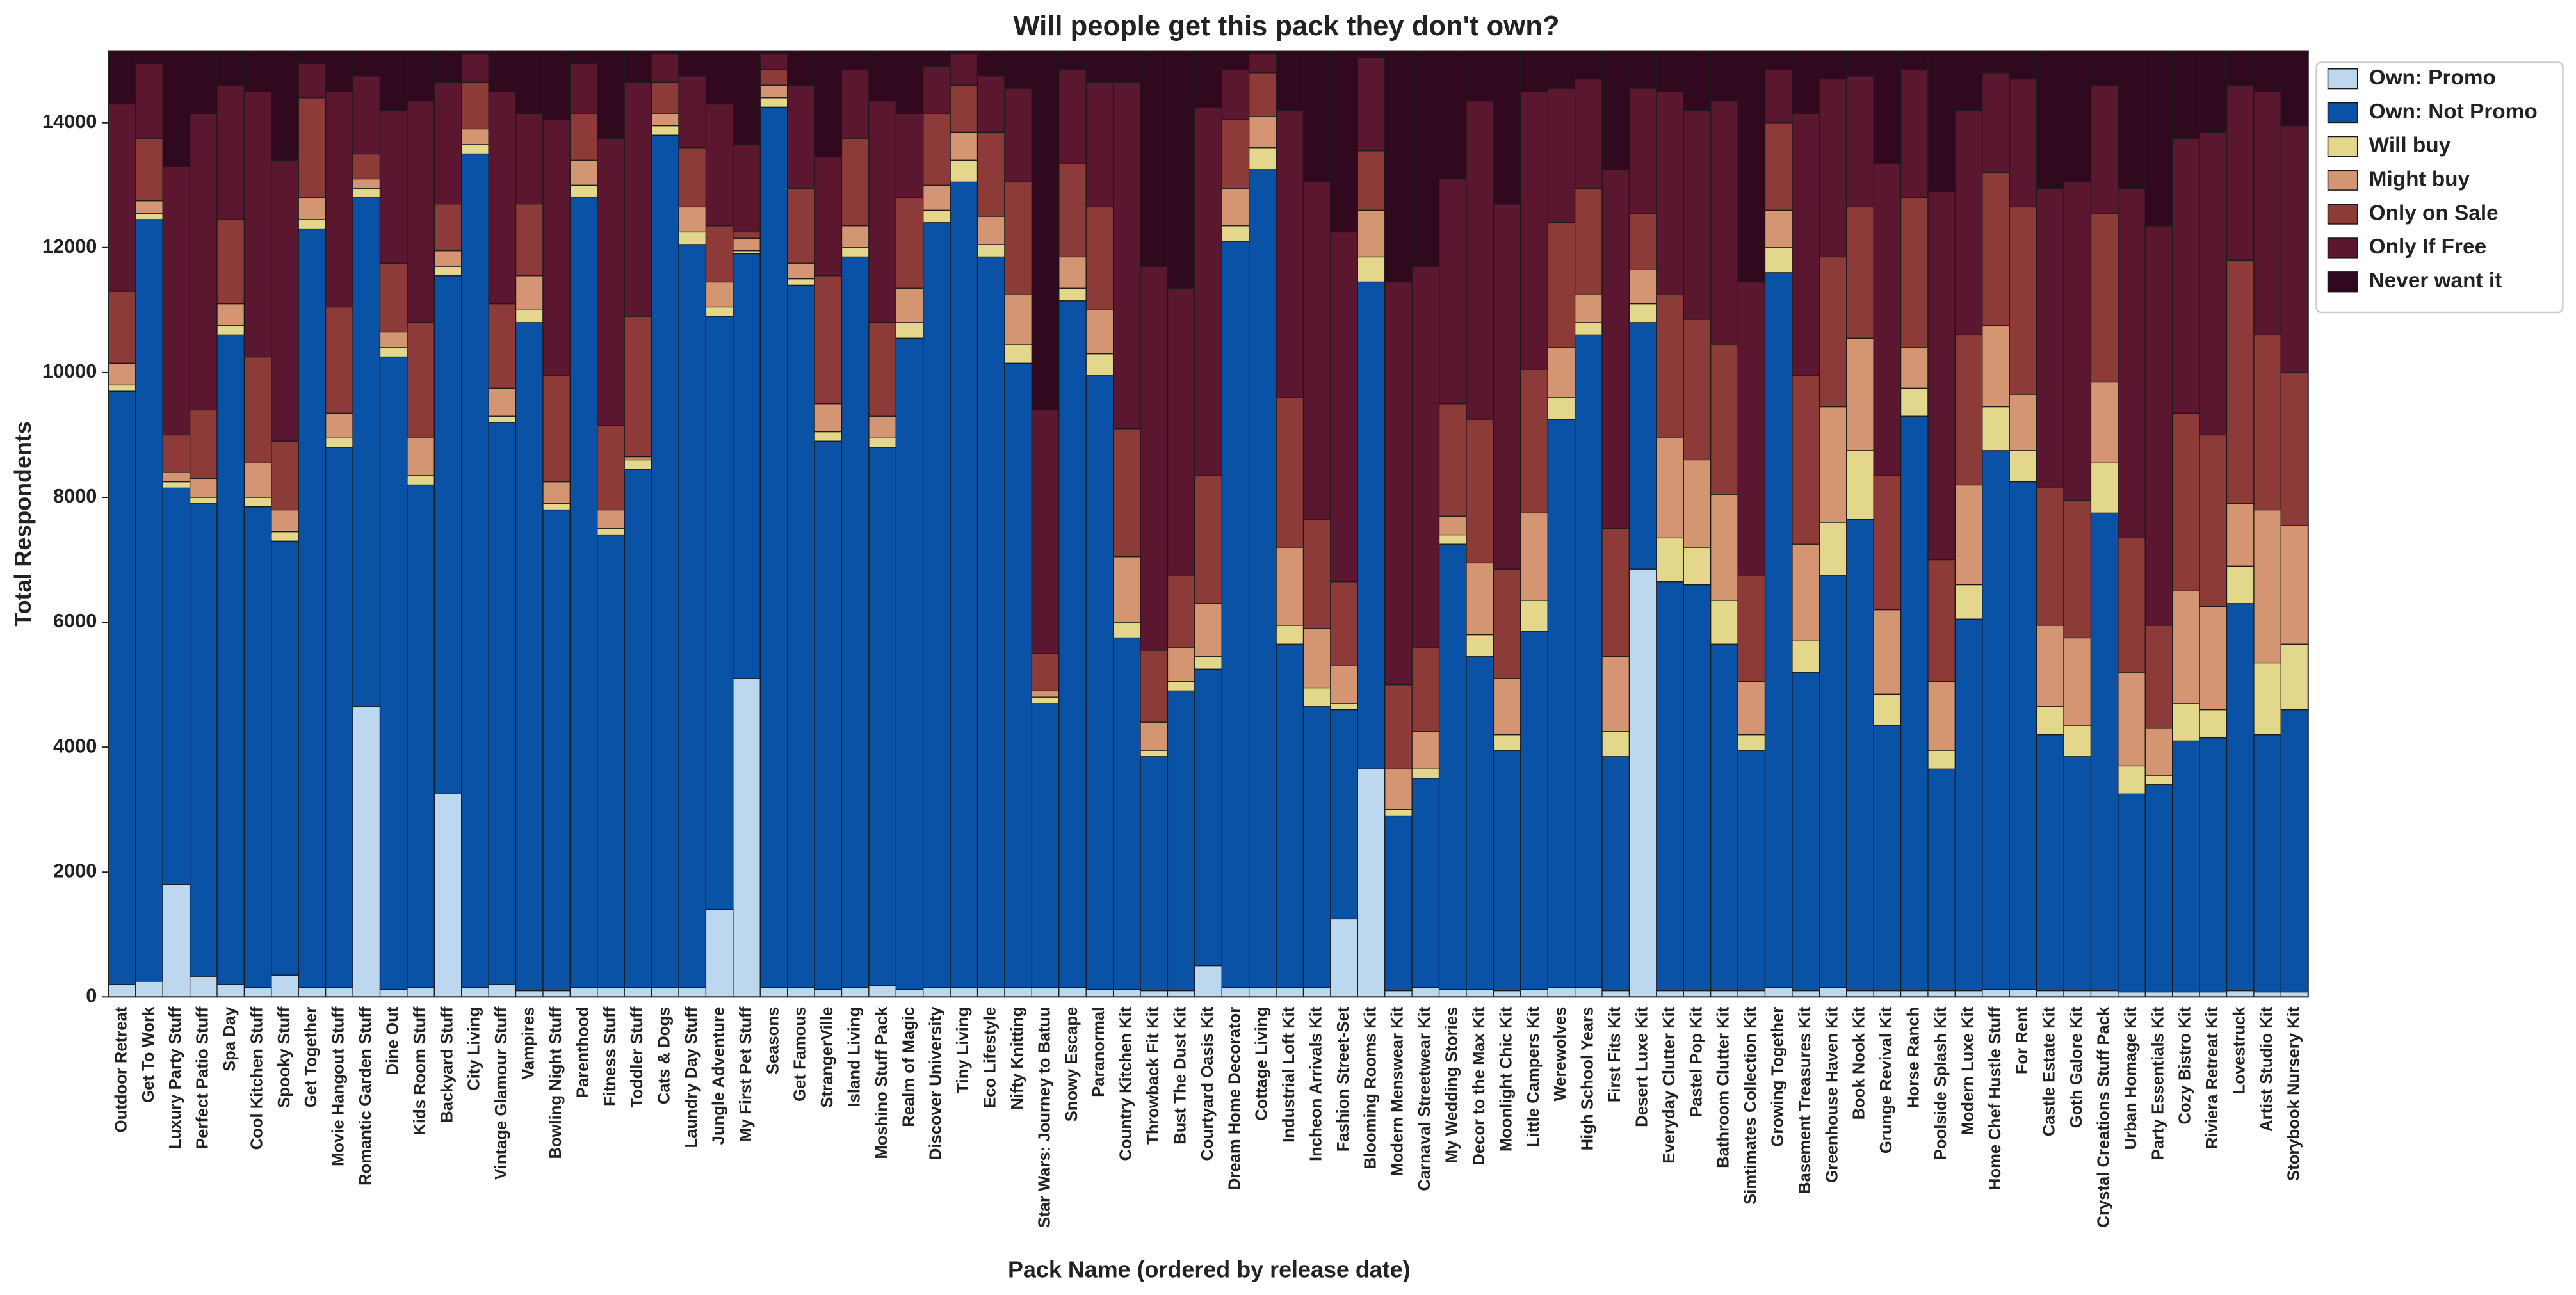  Describe the element at coordinates (23, 524) in the screenshot. I see `y-axis-label: Total Respondents` at that location.